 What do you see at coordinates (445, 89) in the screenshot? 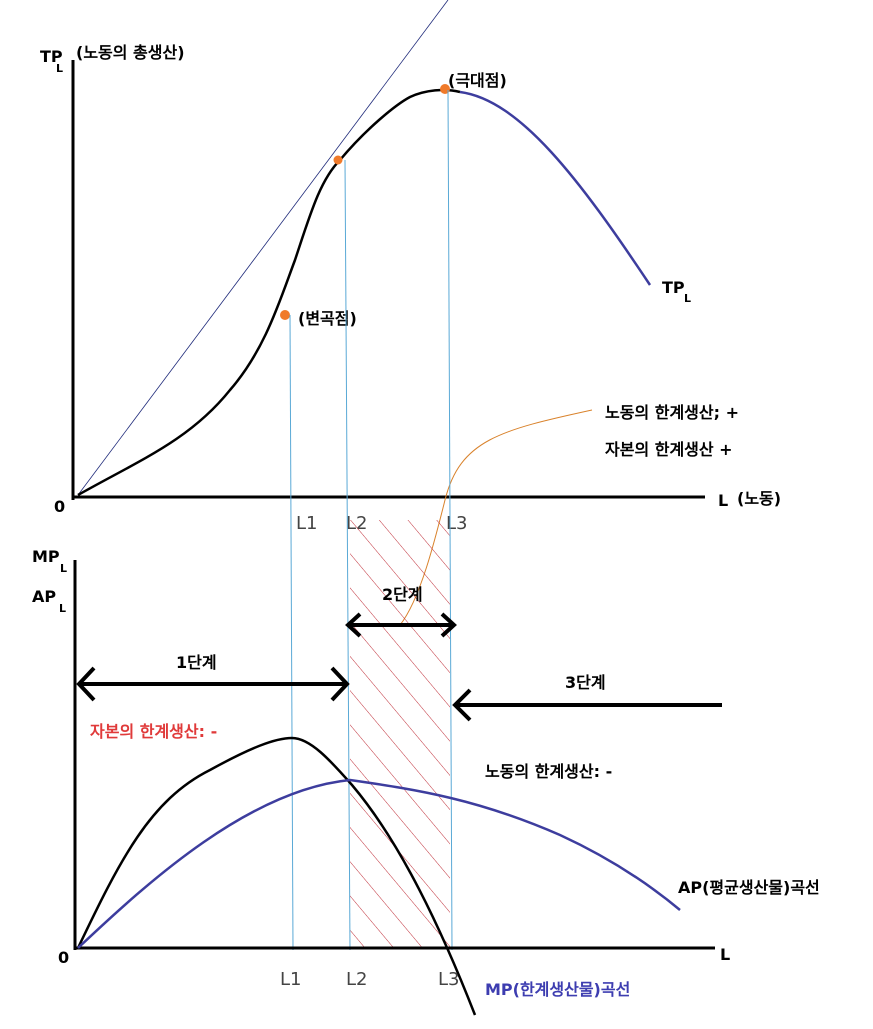
I see `maximum-point` at bounding box center [445, 89].